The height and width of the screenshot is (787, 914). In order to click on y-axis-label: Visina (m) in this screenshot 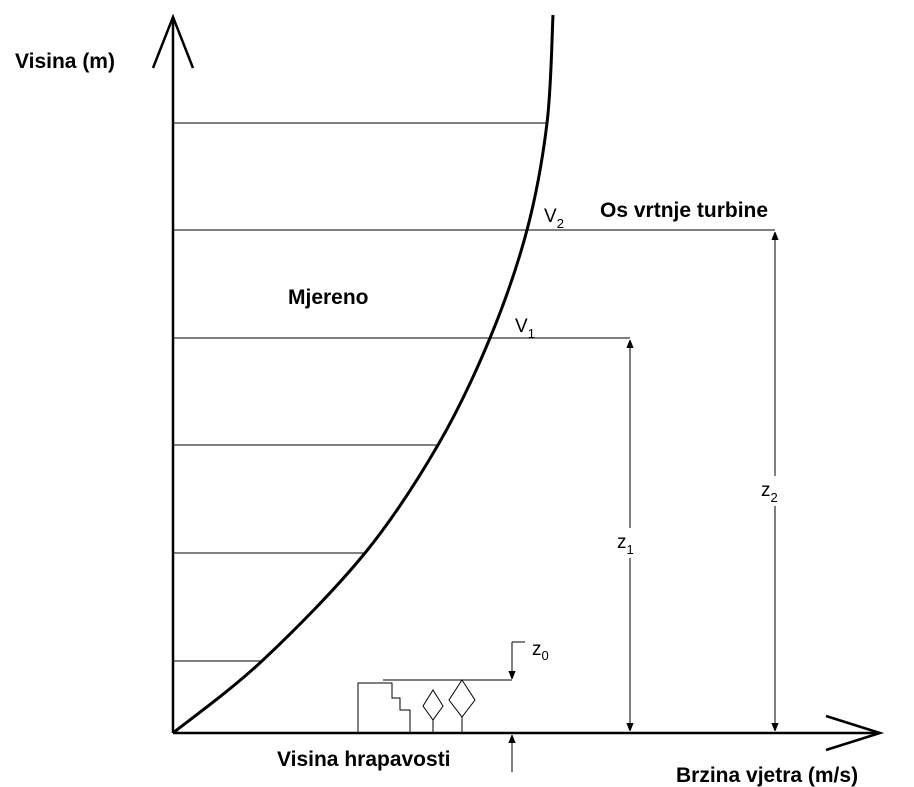, I will do `click(65, 61)`.